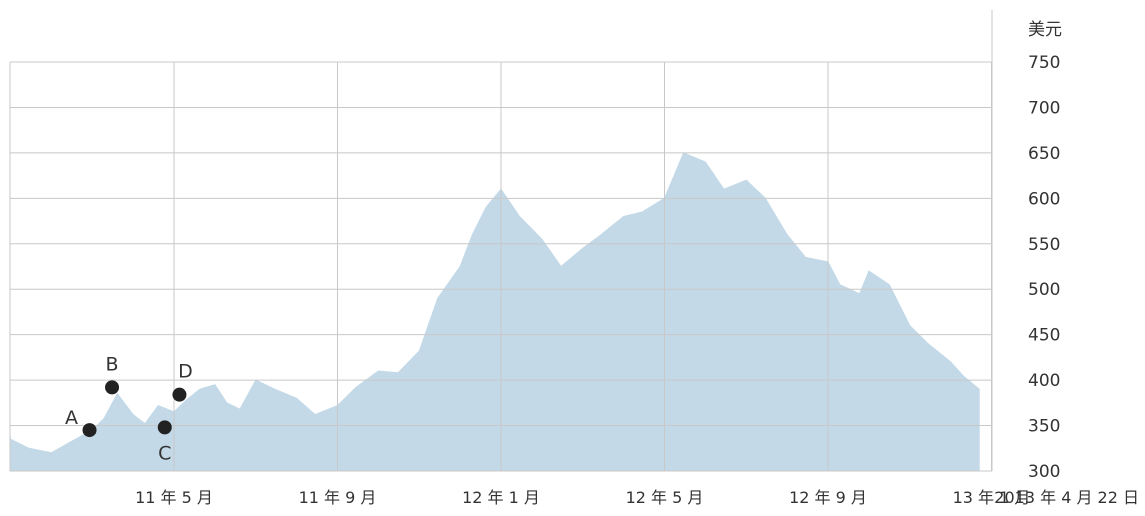 Image resolution: width=1145 pixels, height=516 pixels. What do you see at coordinates (828, 497) in the screenshot?
I see `x-tick-label: 12 年 9 月` at bounding box center [828, 497].